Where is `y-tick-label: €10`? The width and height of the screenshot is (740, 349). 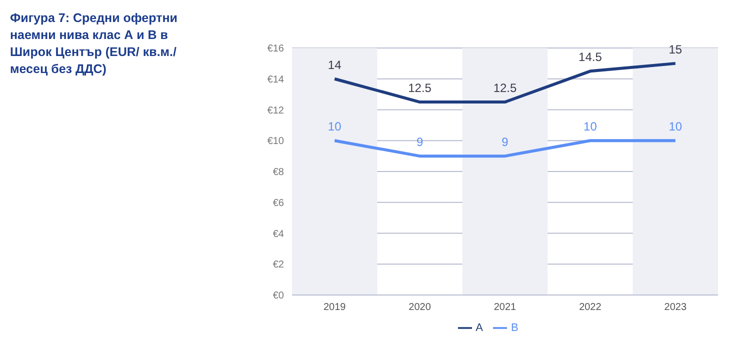 y-tick-label: €10 is located at coordinates (275, 142).